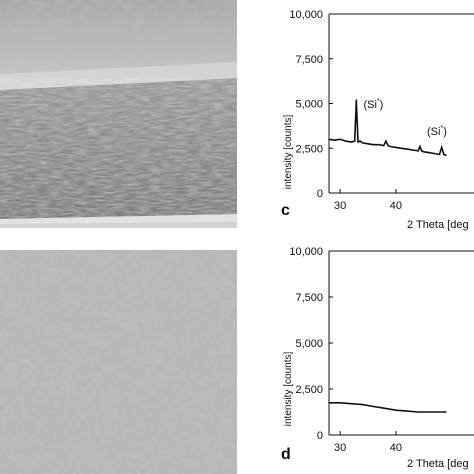 Image resolution: width=474 pixels, height=474 pixels. Describe the element at coordinates (309, 298) in the screenshot. I see `y-tick-label-d: 7,500` at that location.